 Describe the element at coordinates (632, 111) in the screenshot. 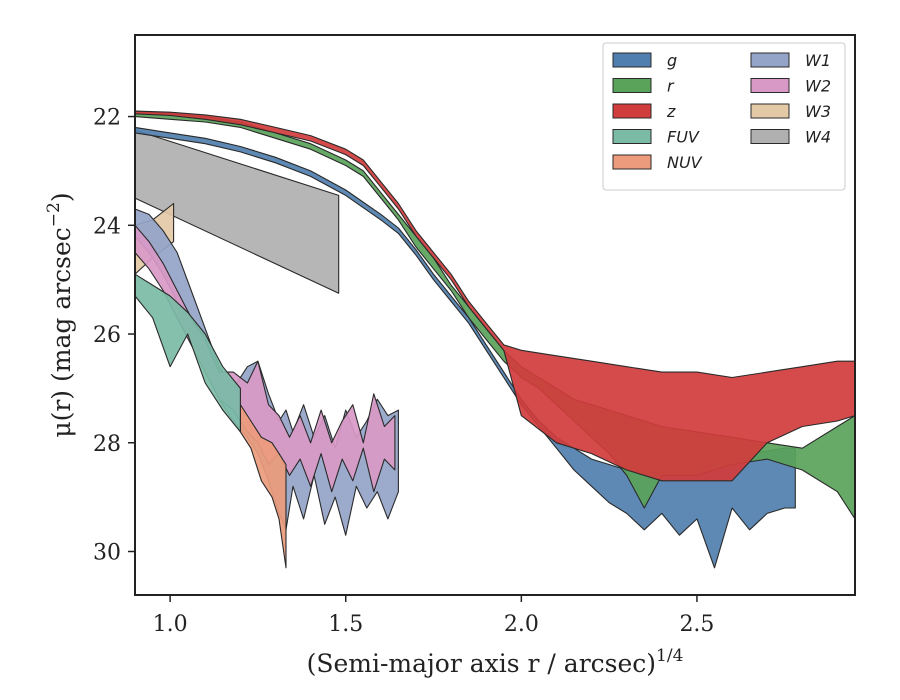

I see `legend-swatch-z` at that location.